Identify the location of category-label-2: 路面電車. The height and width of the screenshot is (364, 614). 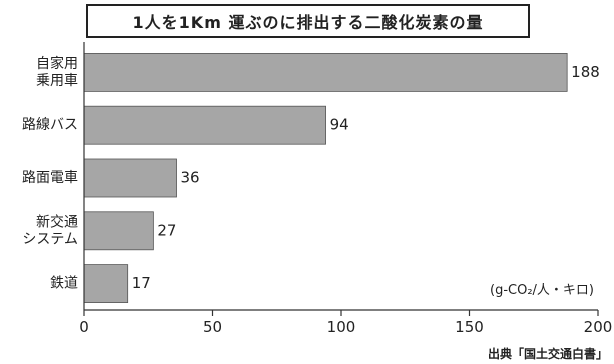
(50, 177).